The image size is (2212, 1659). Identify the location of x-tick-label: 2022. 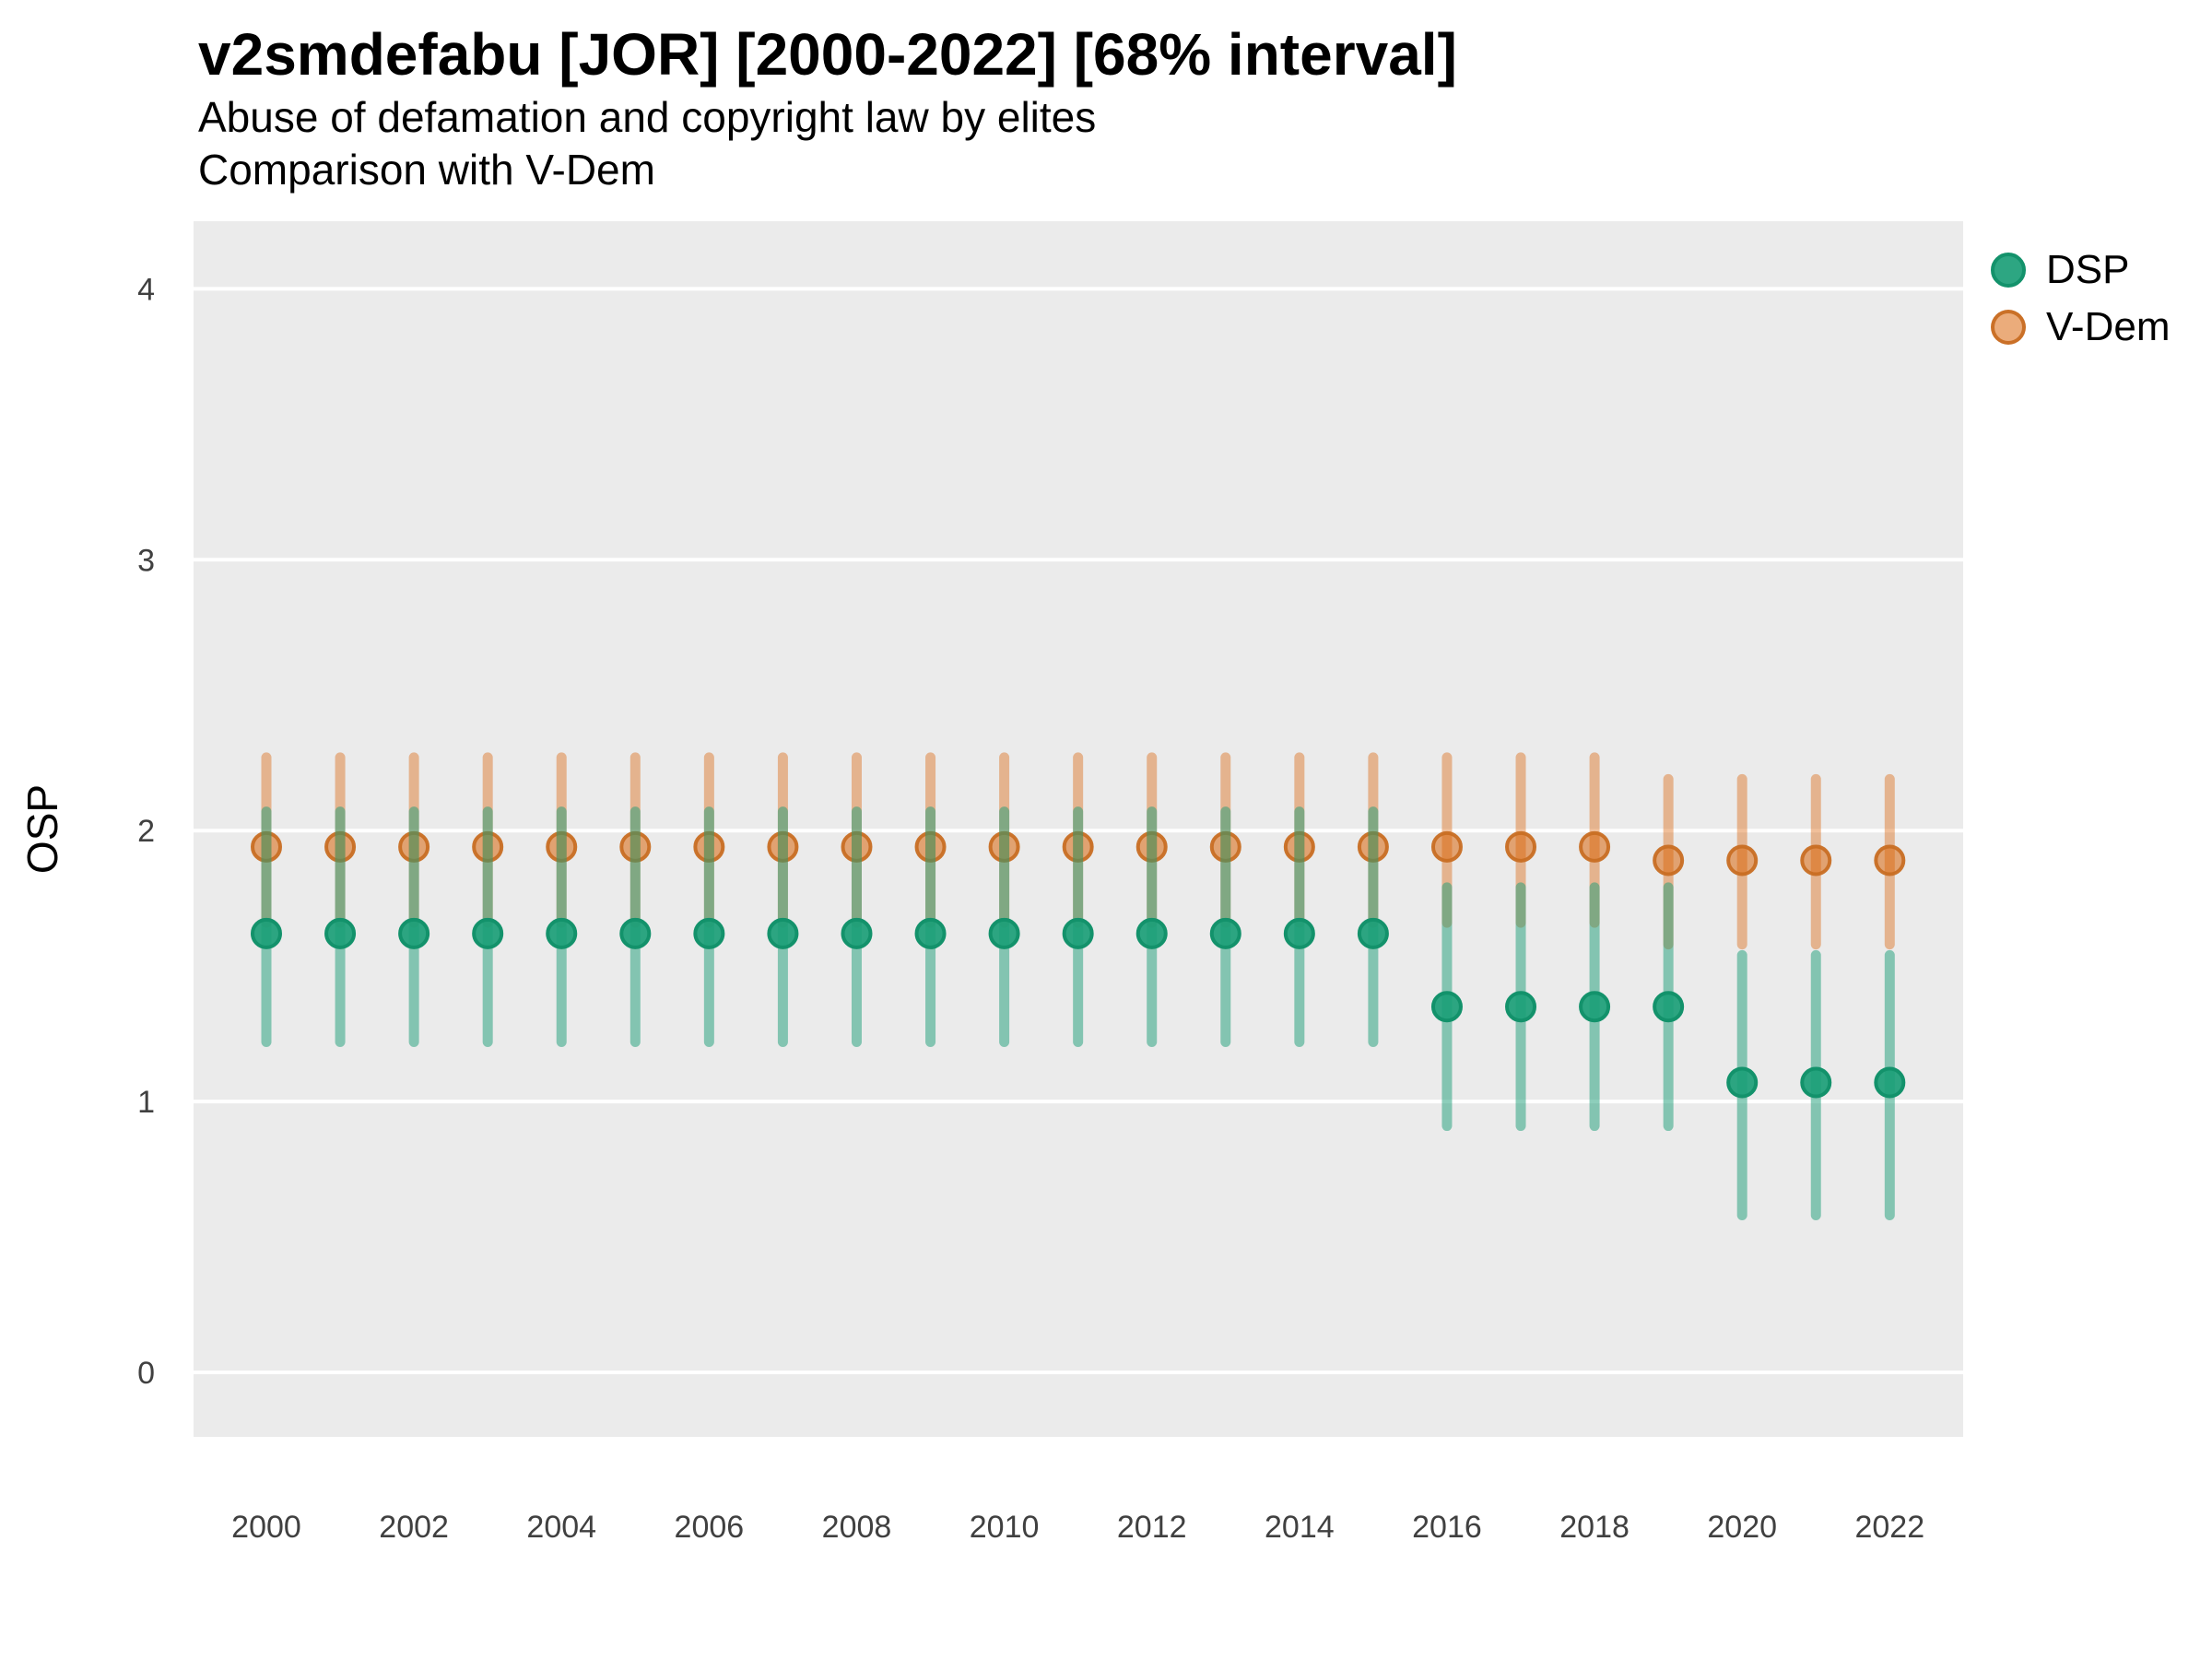
(1889, 1527).